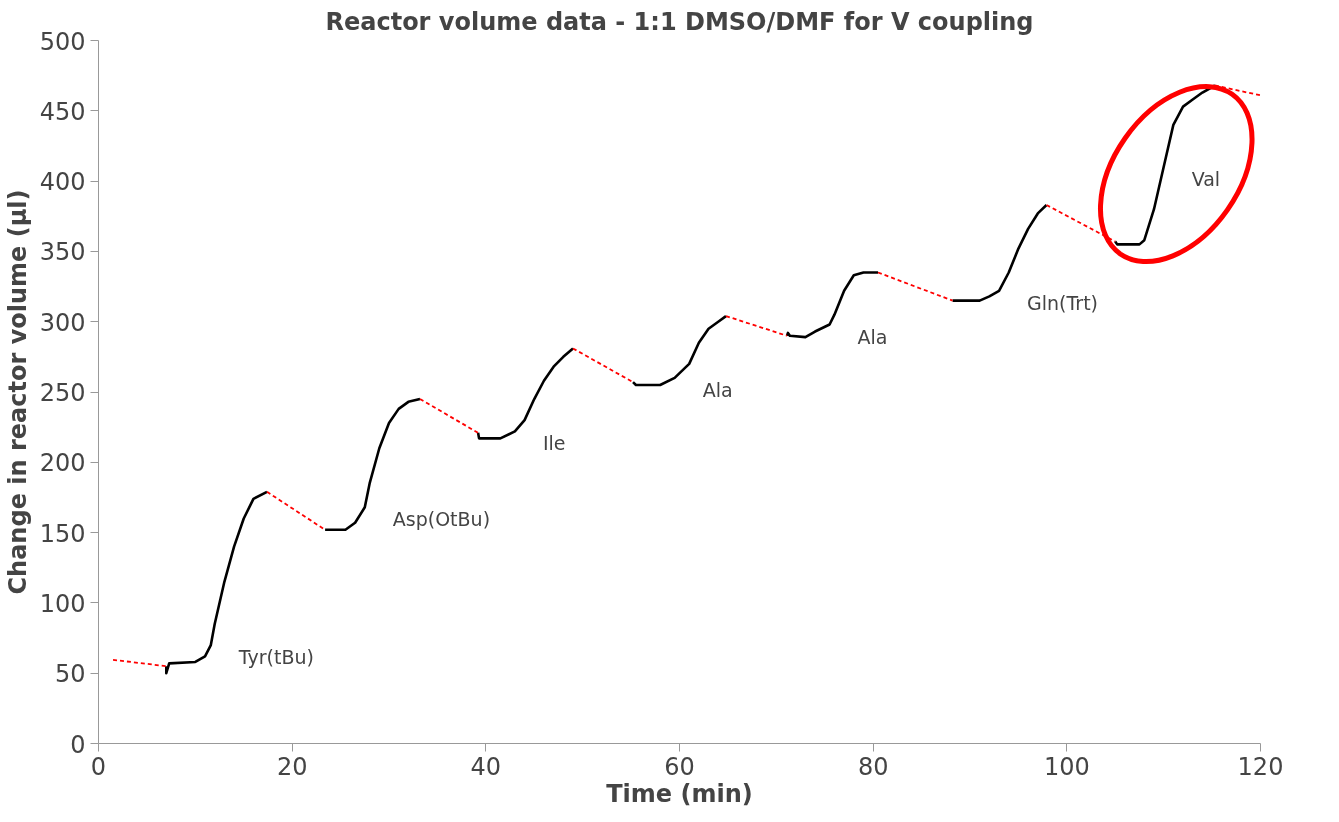 The image size is (1339, 822). Describe the element at coordinates (275, 657) in the screenshot. I see `annotation: Tyr(tBu)` at that location.